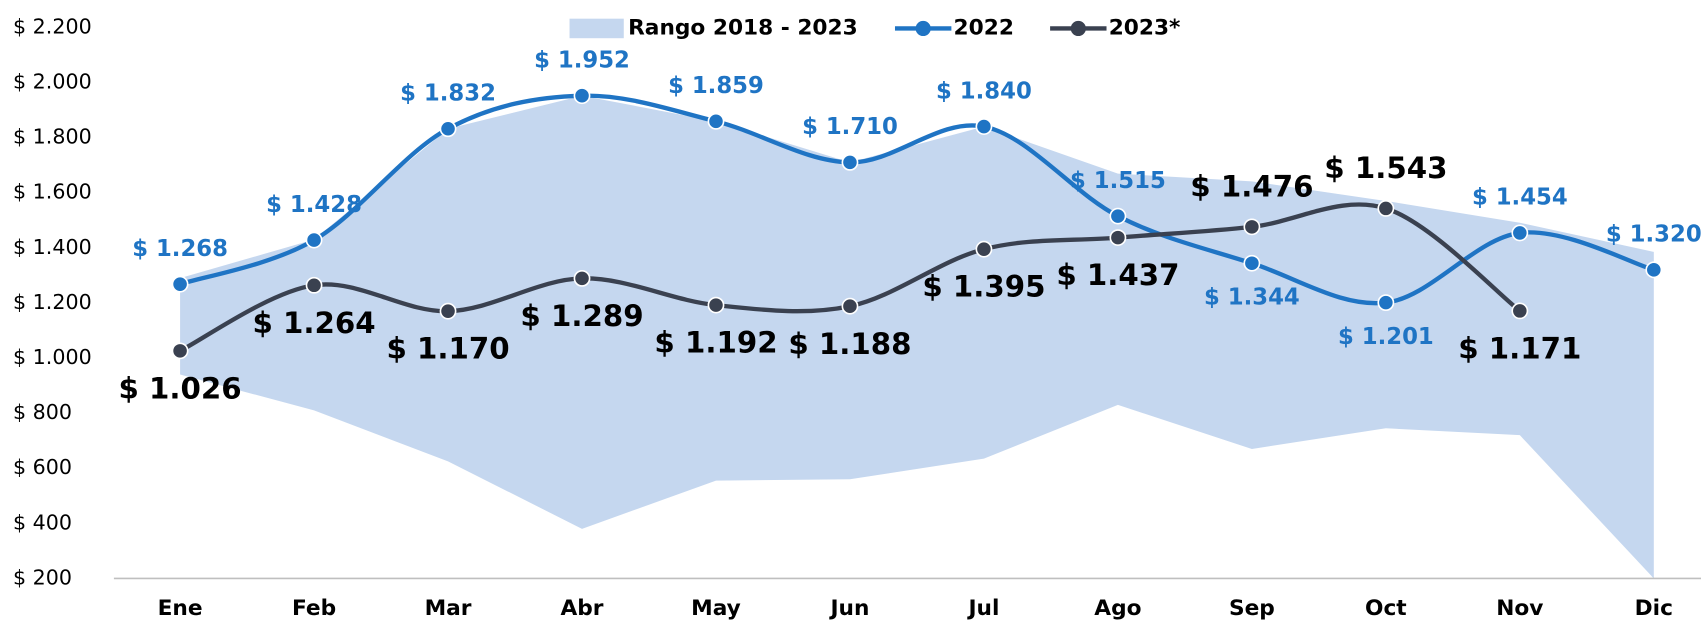 This screenshot has height=621, width=1701. Describe the element at coordinates (42, 522) in the screenshot. I see `y-tick-label: $ 400` at that location.